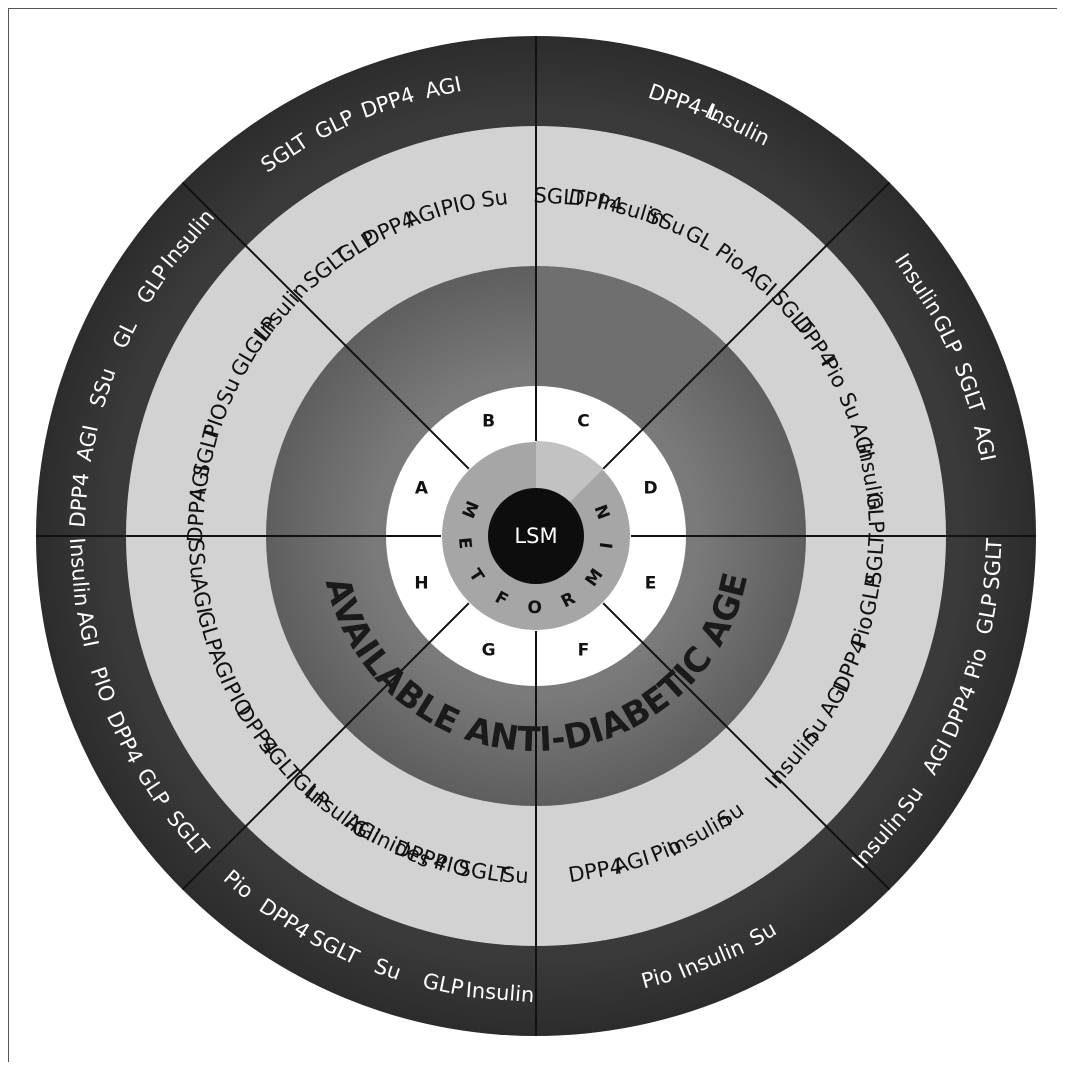  What do you see at coordinates (196, 559) in the screenshot?
I see `inner-agent-label: SSu` at bounding box center [196, 559].